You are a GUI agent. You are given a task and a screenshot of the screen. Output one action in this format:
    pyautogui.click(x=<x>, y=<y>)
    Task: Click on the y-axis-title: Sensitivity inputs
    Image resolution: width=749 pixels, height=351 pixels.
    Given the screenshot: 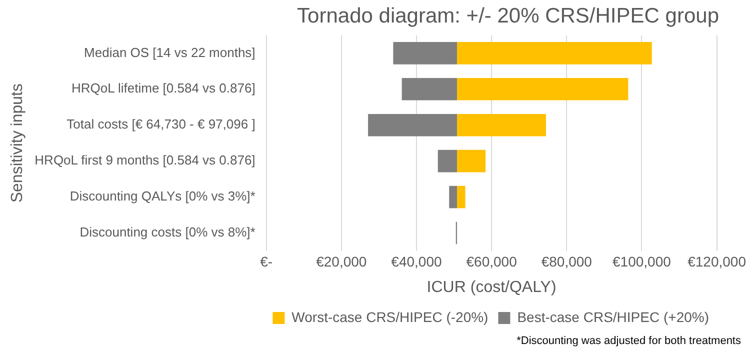 What is the action you would take?
    pyautogui.click(x=17, y=143)
    